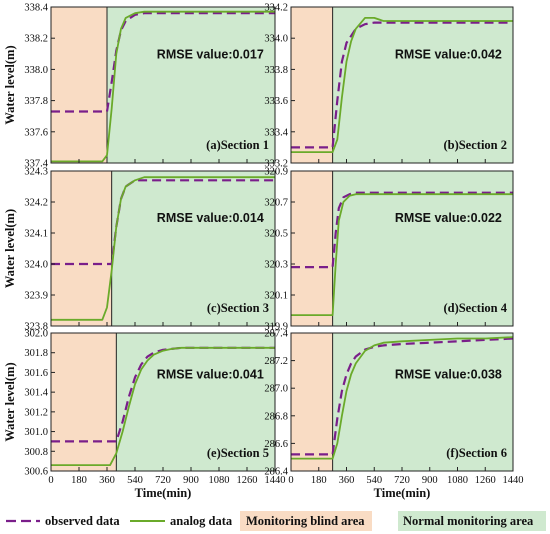  Describe the element at coordinates (276, 164) in the screenshot. I see `y-tick-label: 333.2` at that location.